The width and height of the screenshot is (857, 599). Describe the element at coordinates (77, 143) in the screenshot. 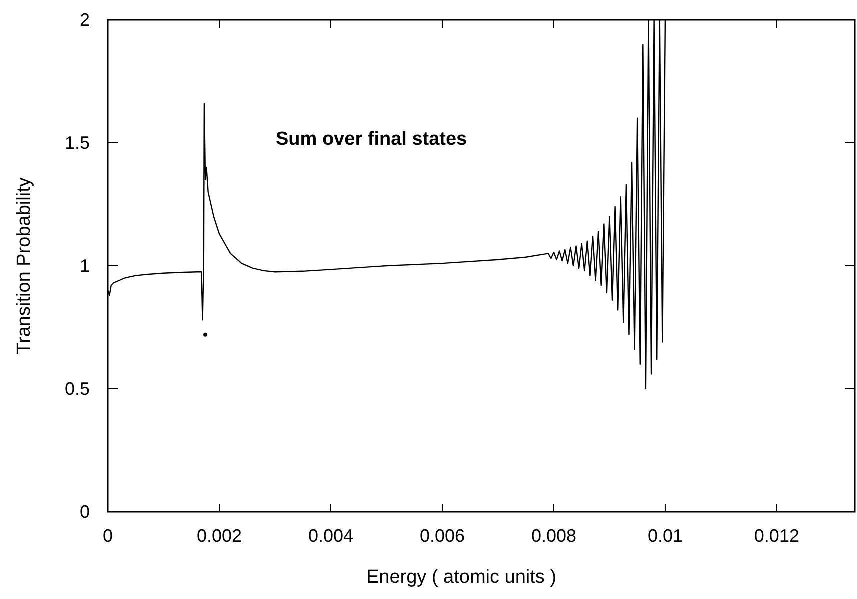

I see `y-tick-label: 1.5` at that location.